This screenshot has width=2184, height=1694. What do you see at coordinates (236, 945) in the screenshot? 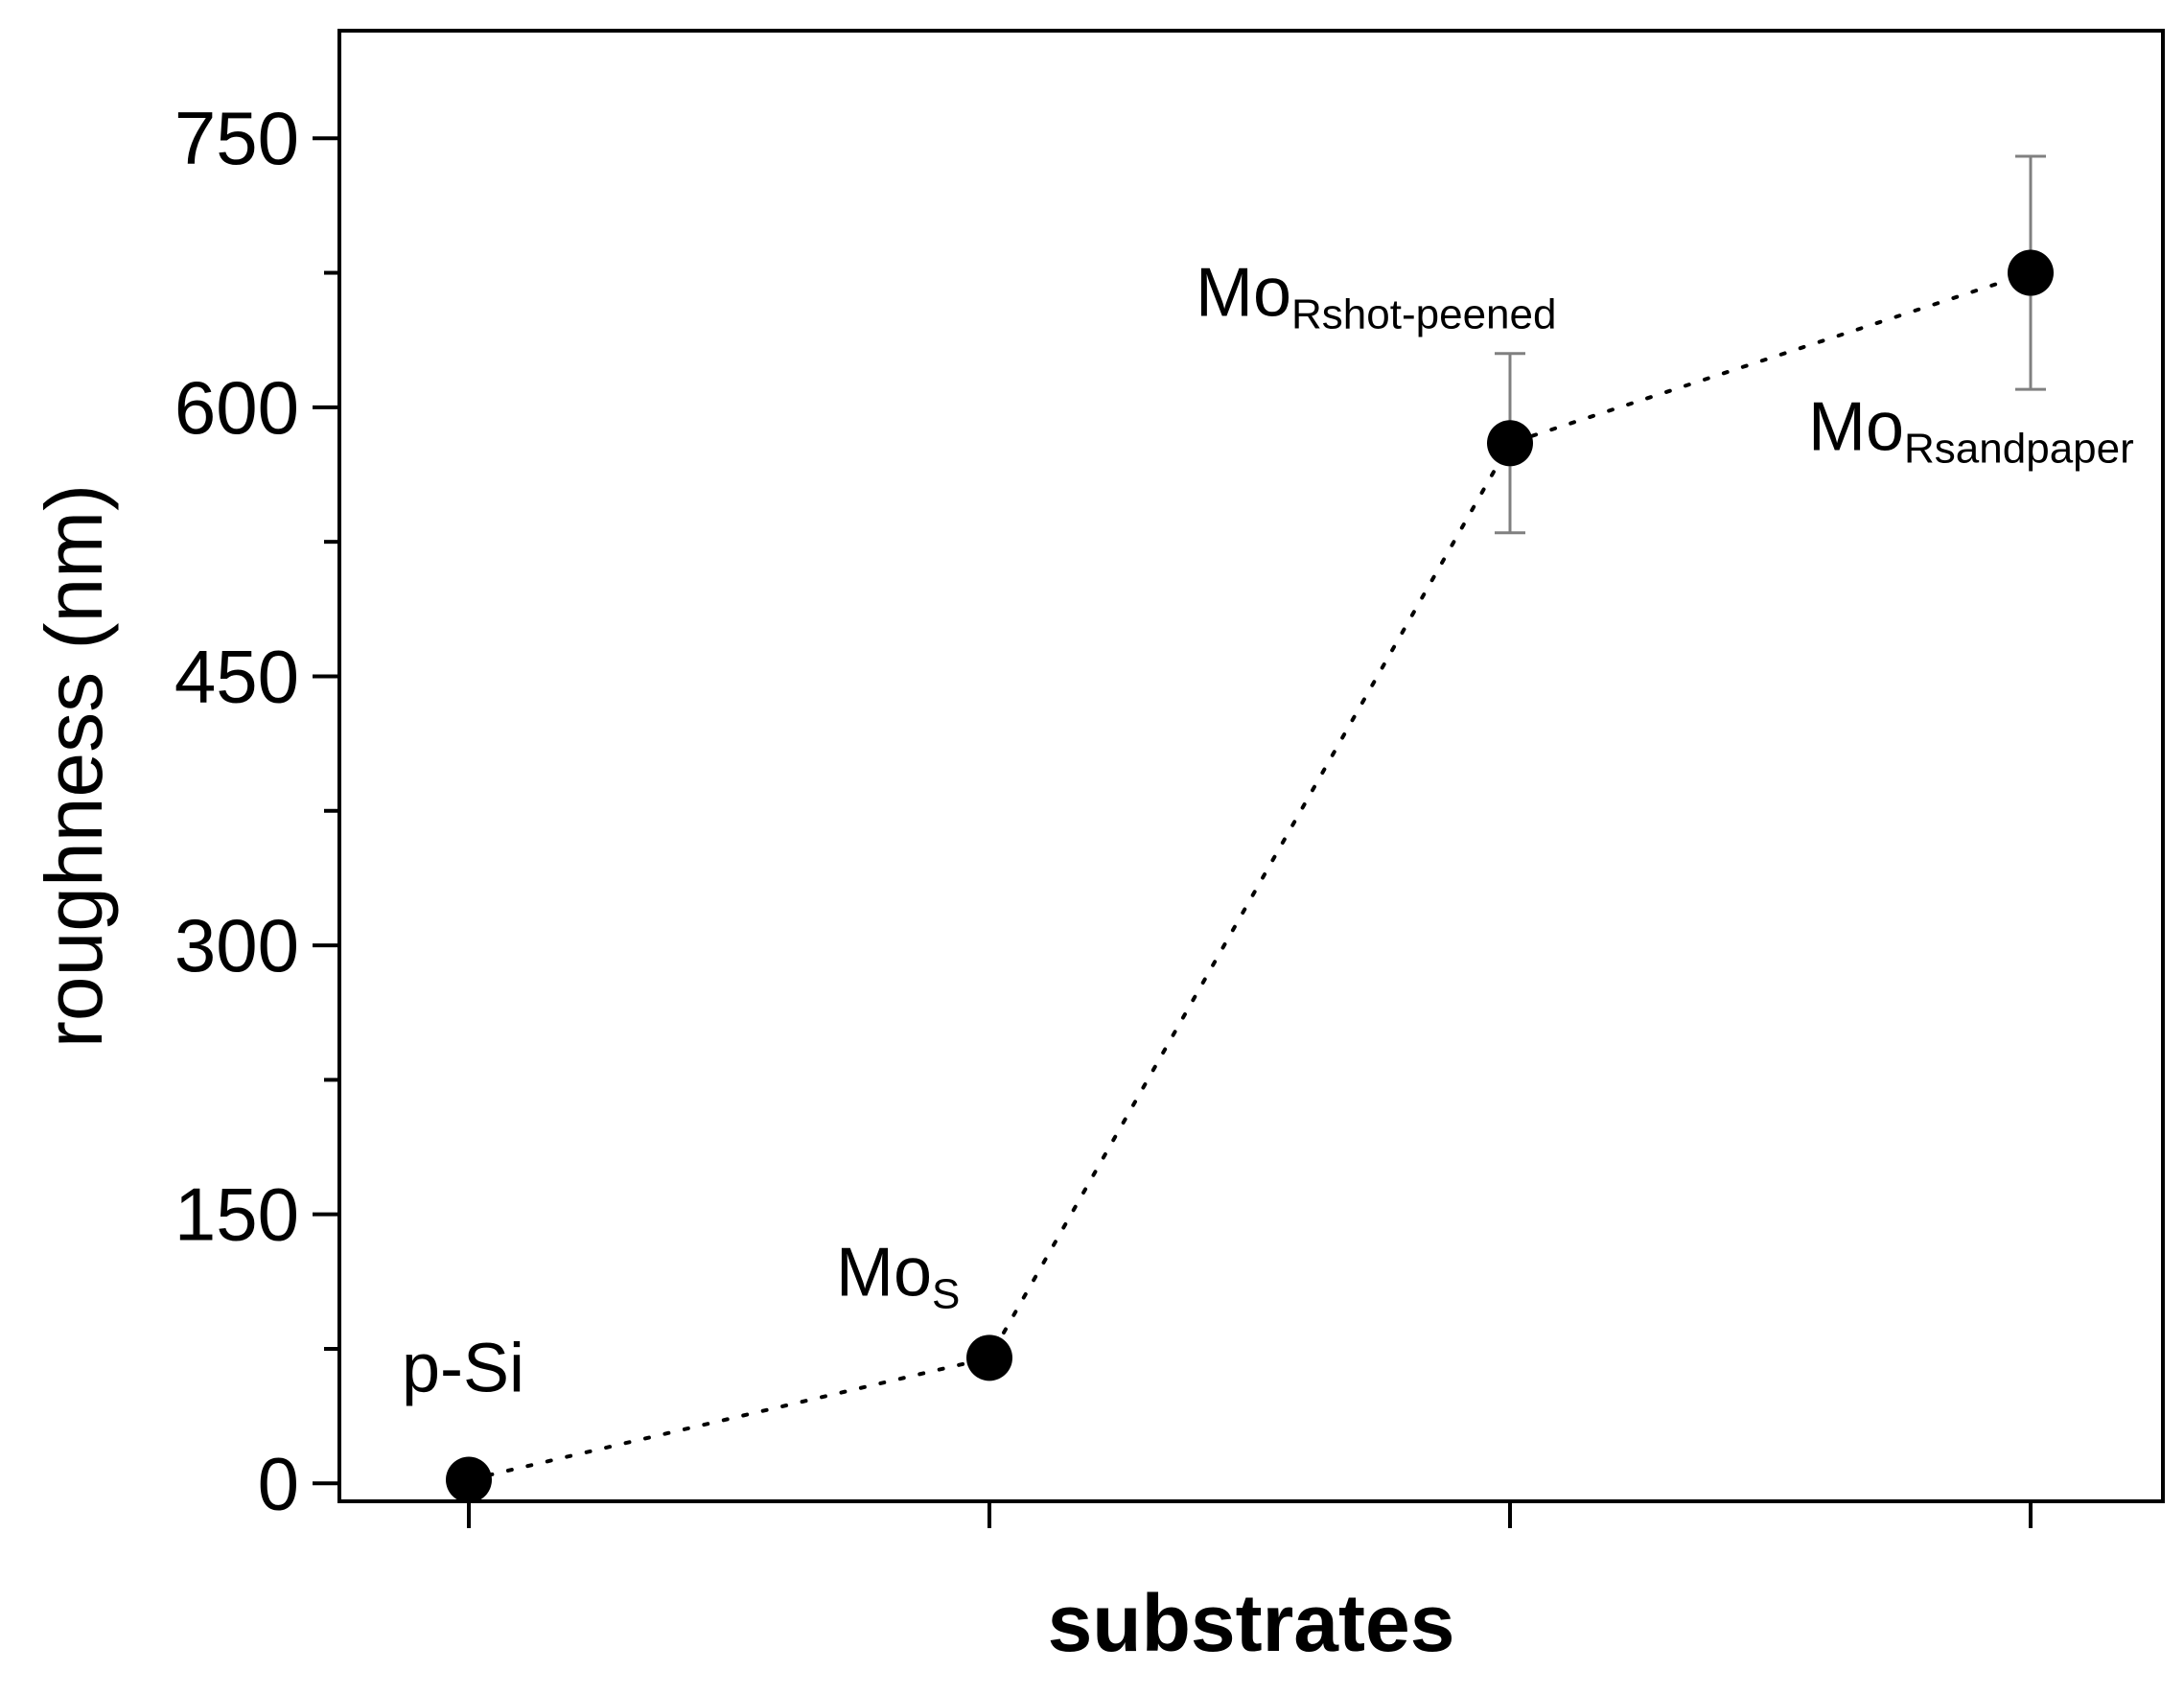
I see `y-tick-label: 300` at bounding box center [236, 945].